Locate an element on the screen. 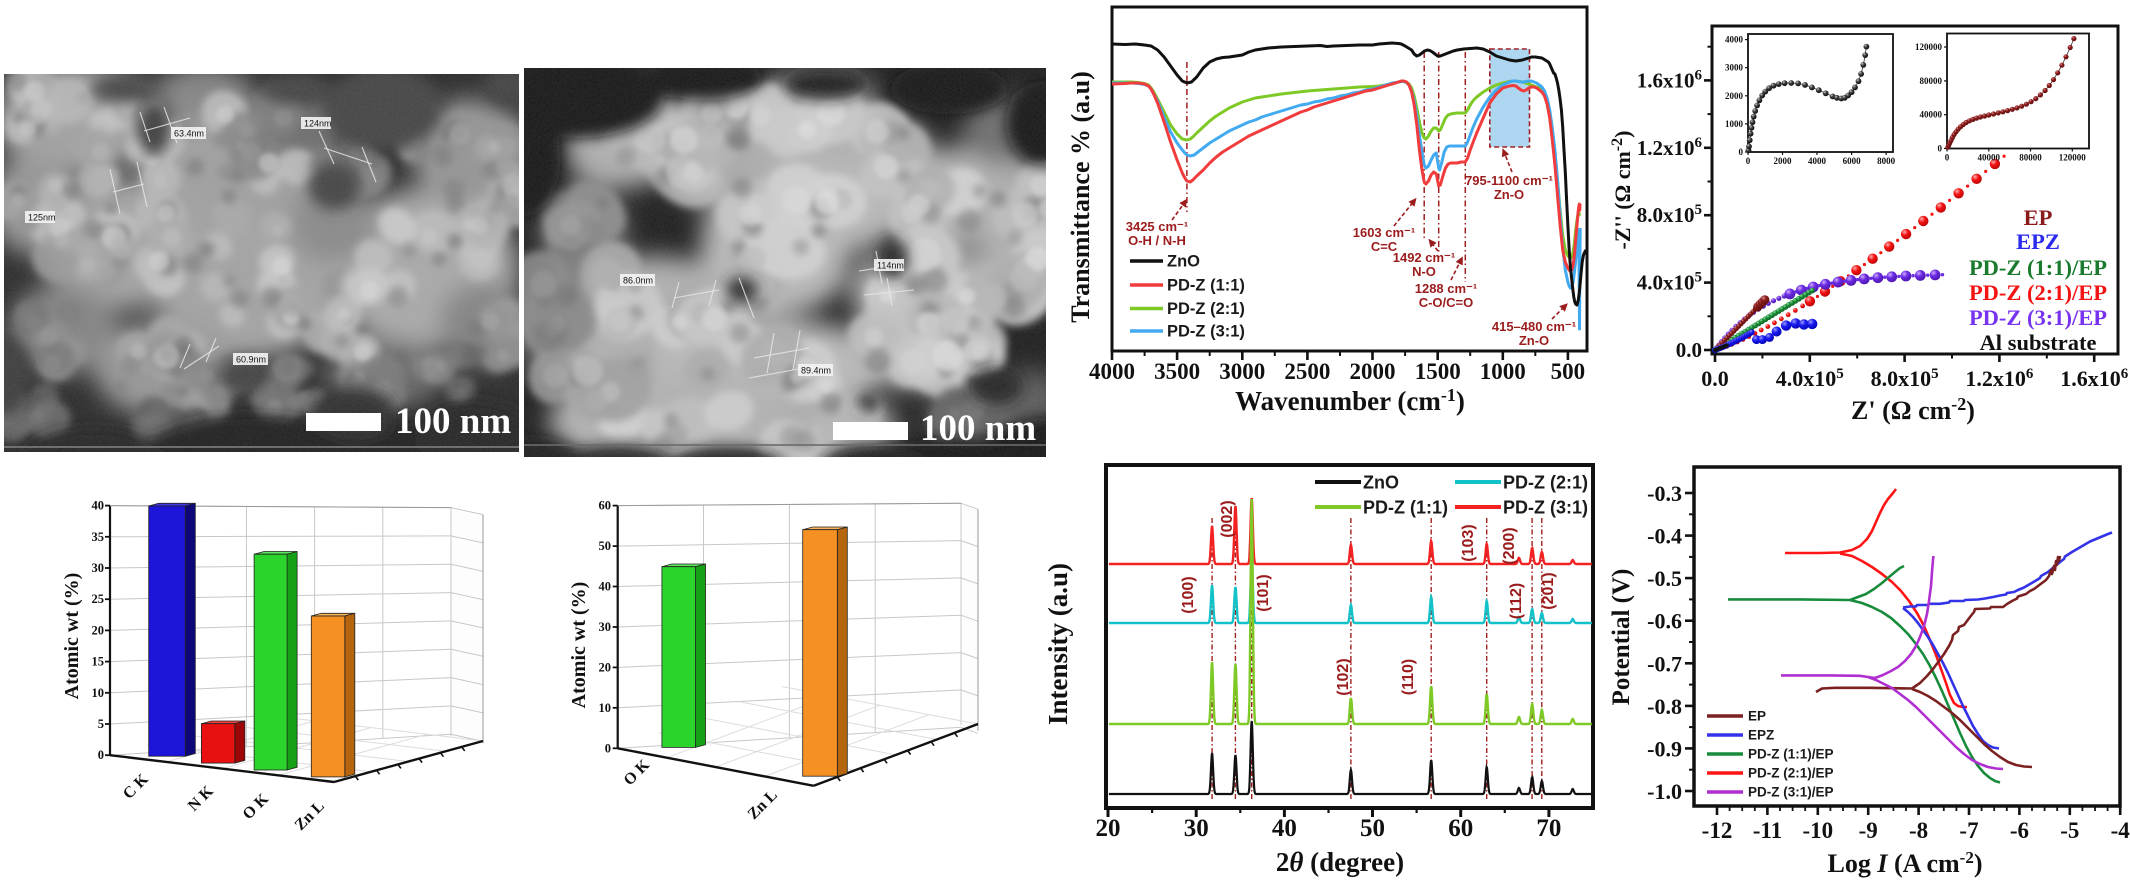 The height and width of the screenshot is (886, 2130). svg-text: 125nm is located at coordinates (42, 218).